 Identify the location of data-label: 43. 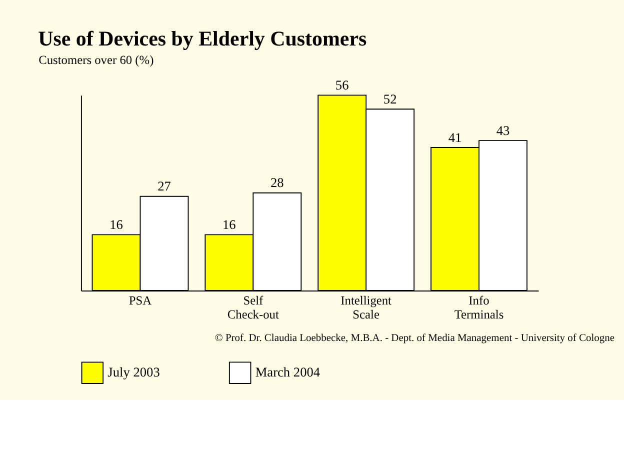
(503, 130).